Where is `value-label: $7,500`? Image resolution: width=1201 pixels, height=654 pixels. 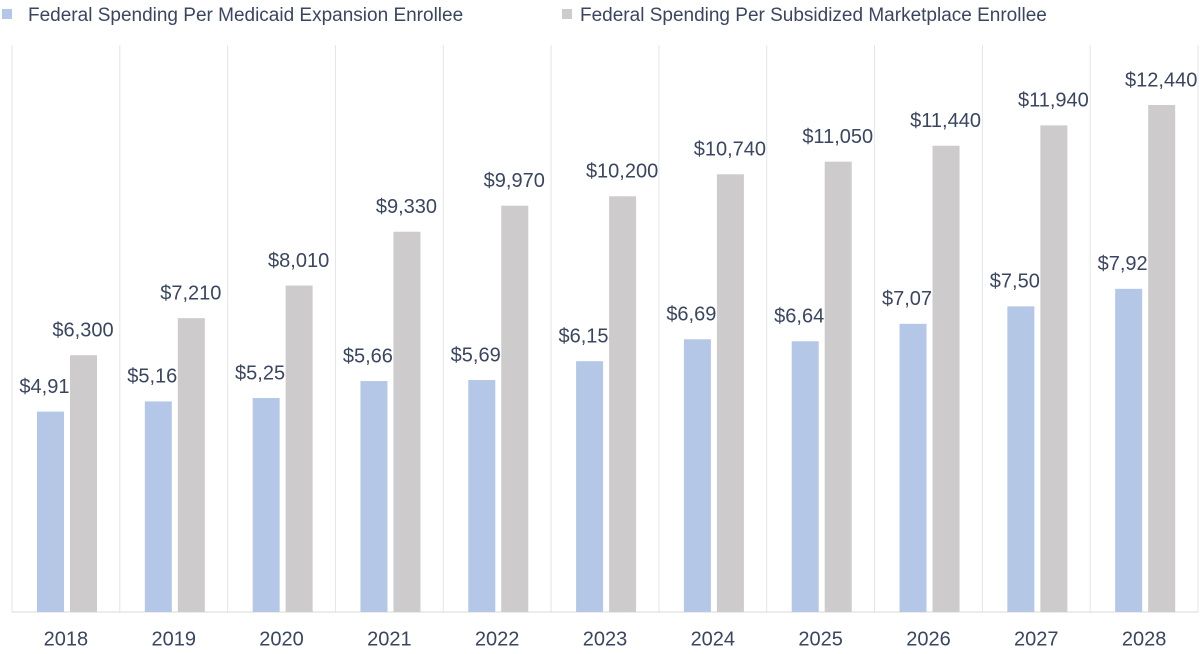
value-label: $7,500 is located at coordinates (1020, 282).